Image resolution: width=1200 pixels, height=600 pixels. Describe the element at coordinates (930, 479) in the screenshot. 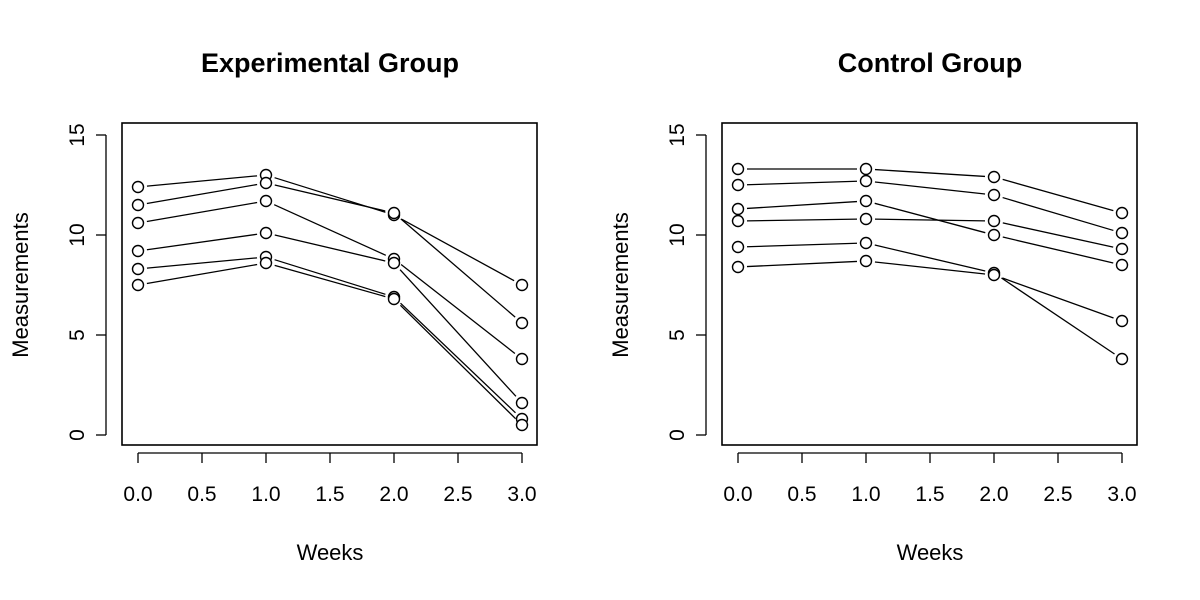

I see `x-axis: 0.0 0.5 1.0 1.5 2.0 2.5 3.0` at that location.